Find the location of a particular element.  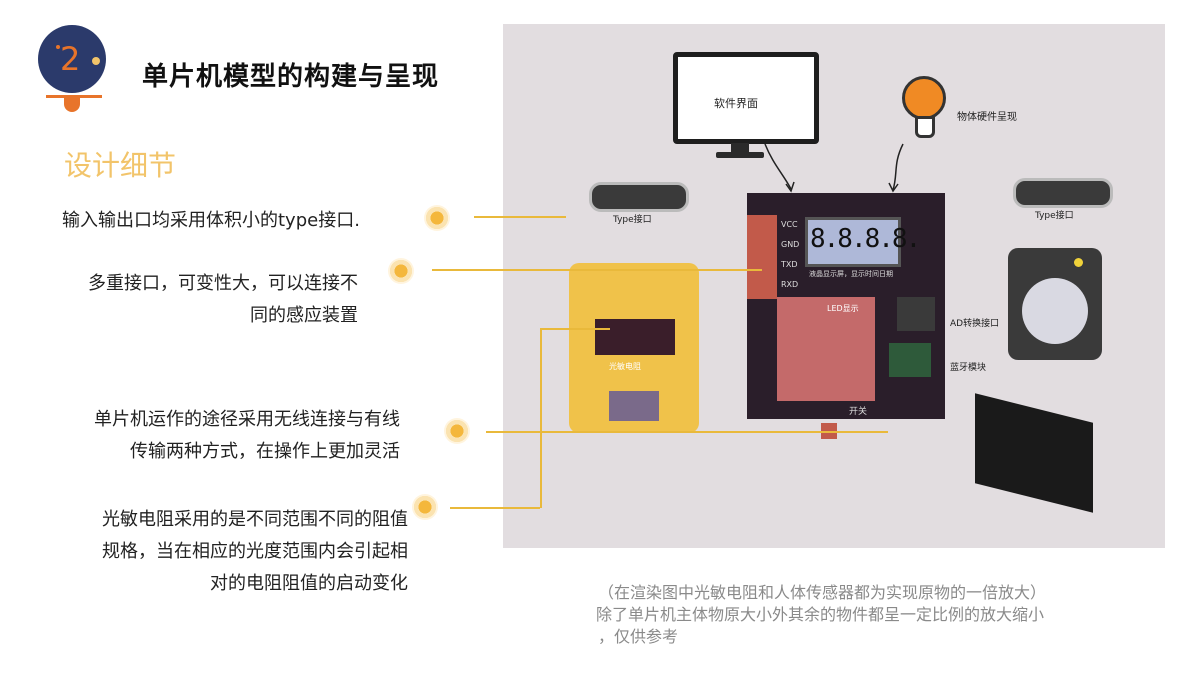

note-type-ports: 输入输出口均采用体积小的type接口. is located at coordinates (211, 221).